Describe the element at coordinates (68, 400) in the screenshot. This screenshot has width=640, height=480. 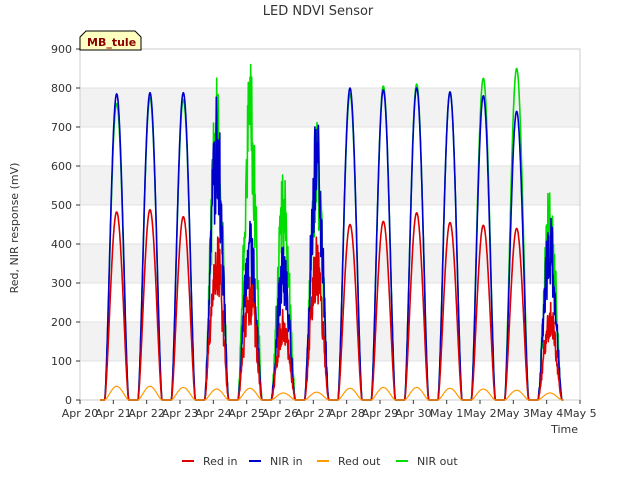
I see `y-tick-label: 0` at that location.